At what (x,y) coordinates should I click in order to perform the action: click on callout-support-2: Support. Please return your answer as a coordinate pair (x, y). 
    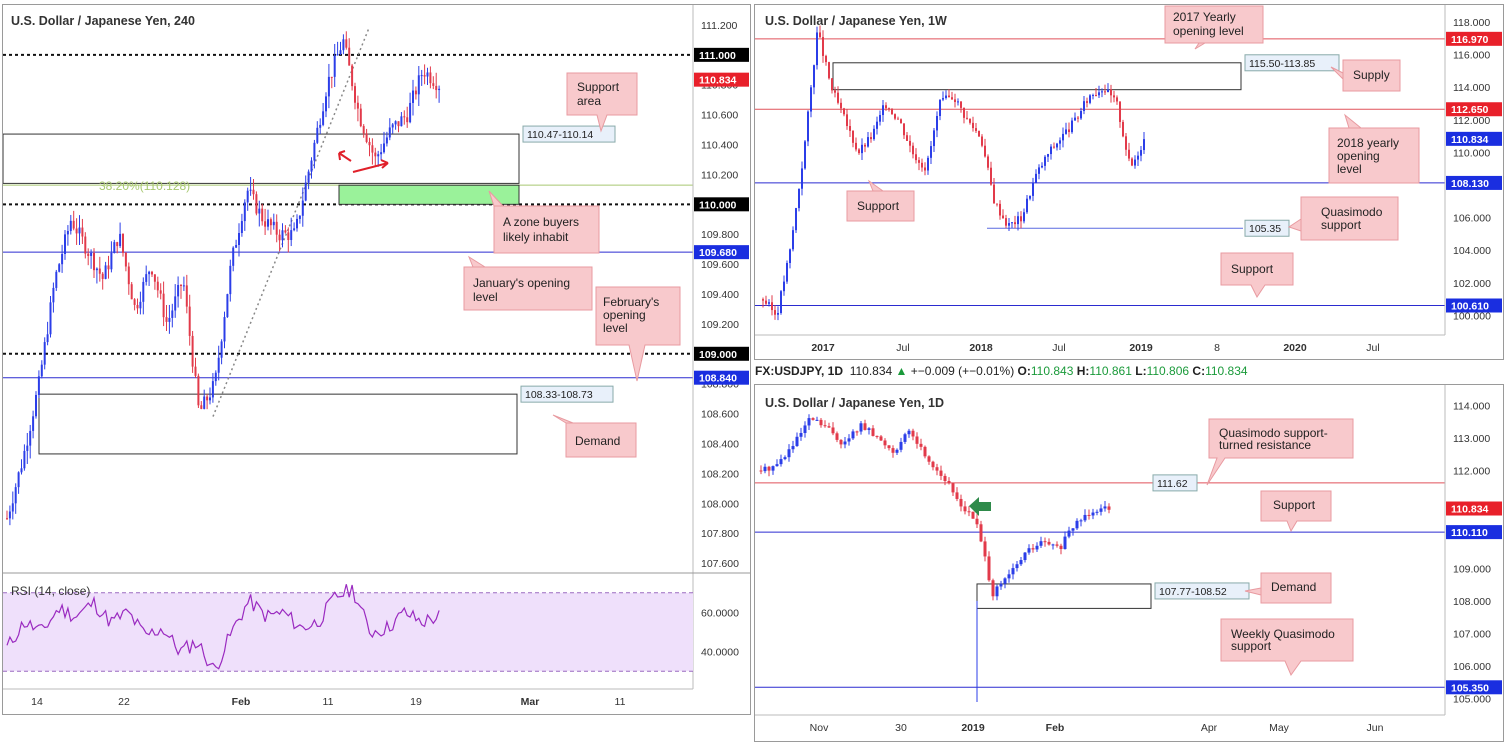
    Looking at the image, I should click on (1257, 275).